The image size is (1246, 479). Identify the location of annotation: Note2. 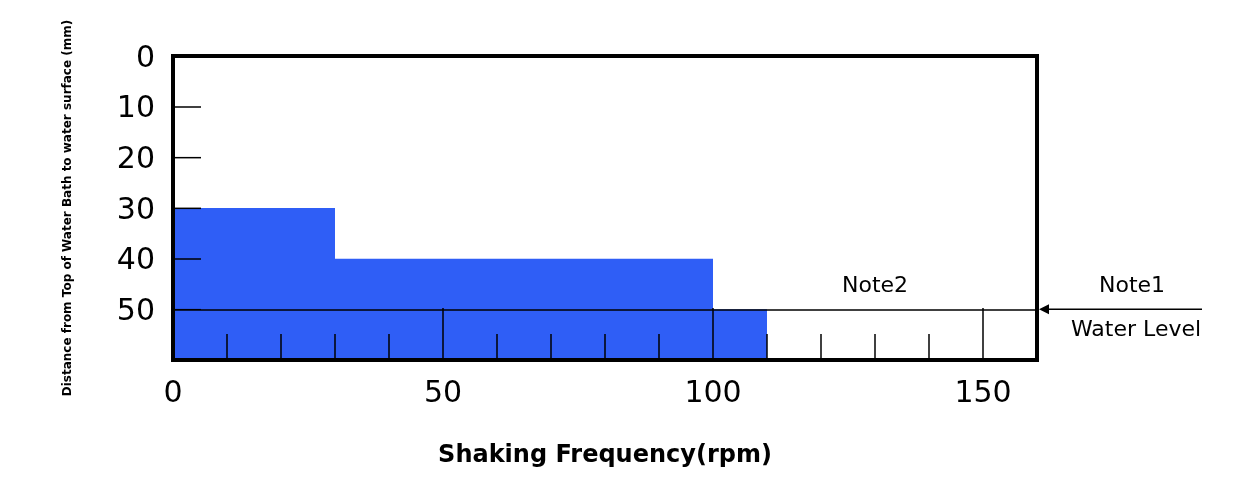
(875, 284).